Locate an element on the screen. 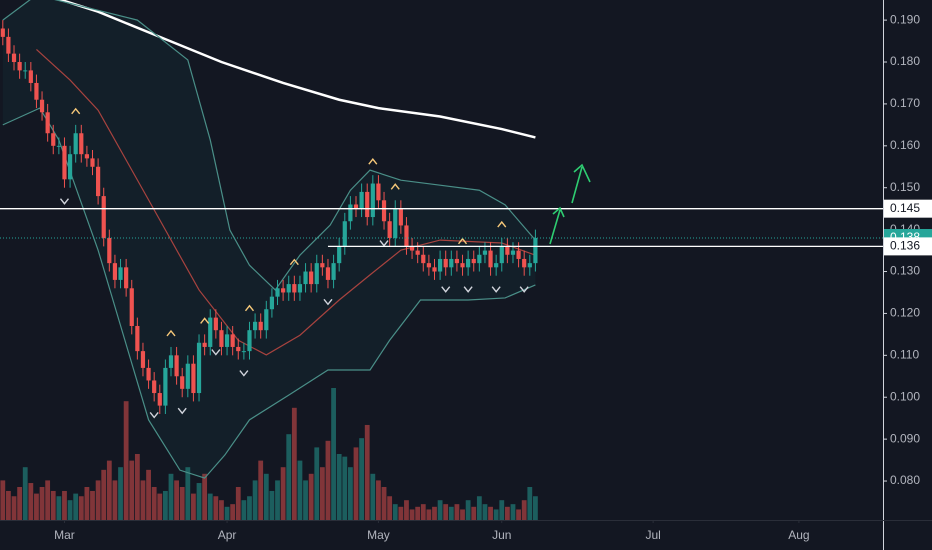 Image resolution: width=932 pixels, height=550 pixels. price-tag-label: 0.145 is located at coordinates (905, 208).